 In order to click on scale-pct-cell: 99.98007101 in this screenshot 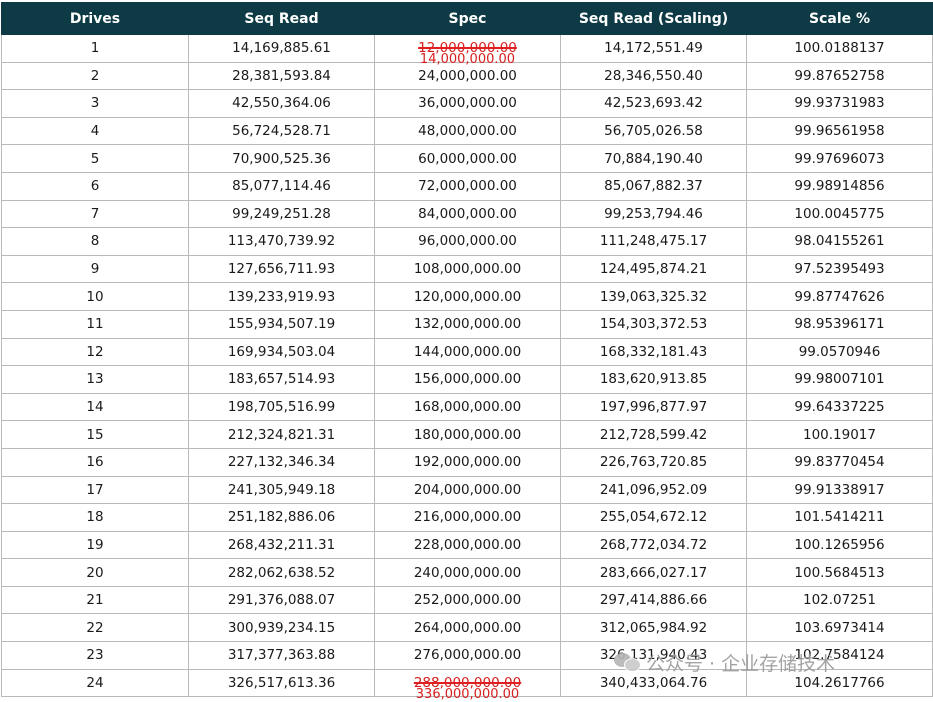, I will do `click(839, 379)`.